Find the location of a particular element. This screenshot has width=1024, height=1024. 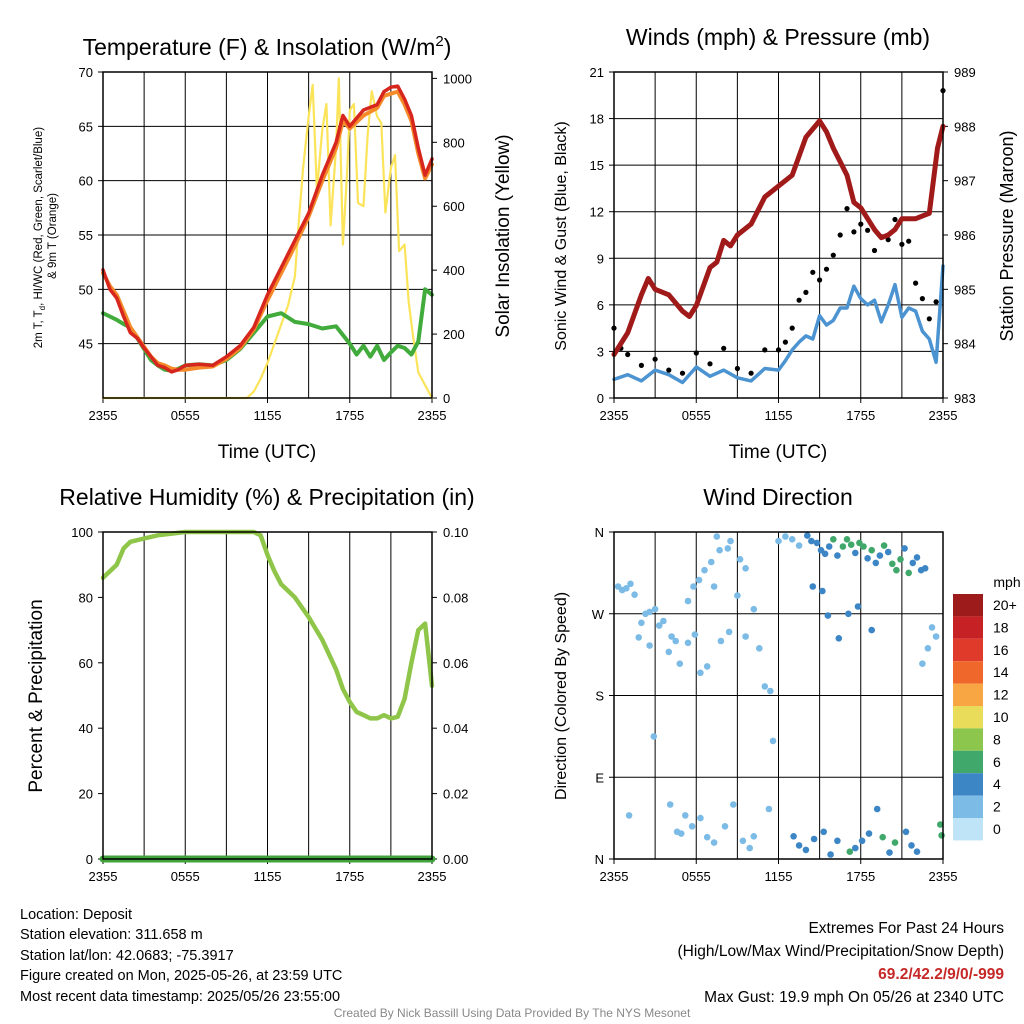

temp-ytick-label: 60 is located at coordinates (86, 181).